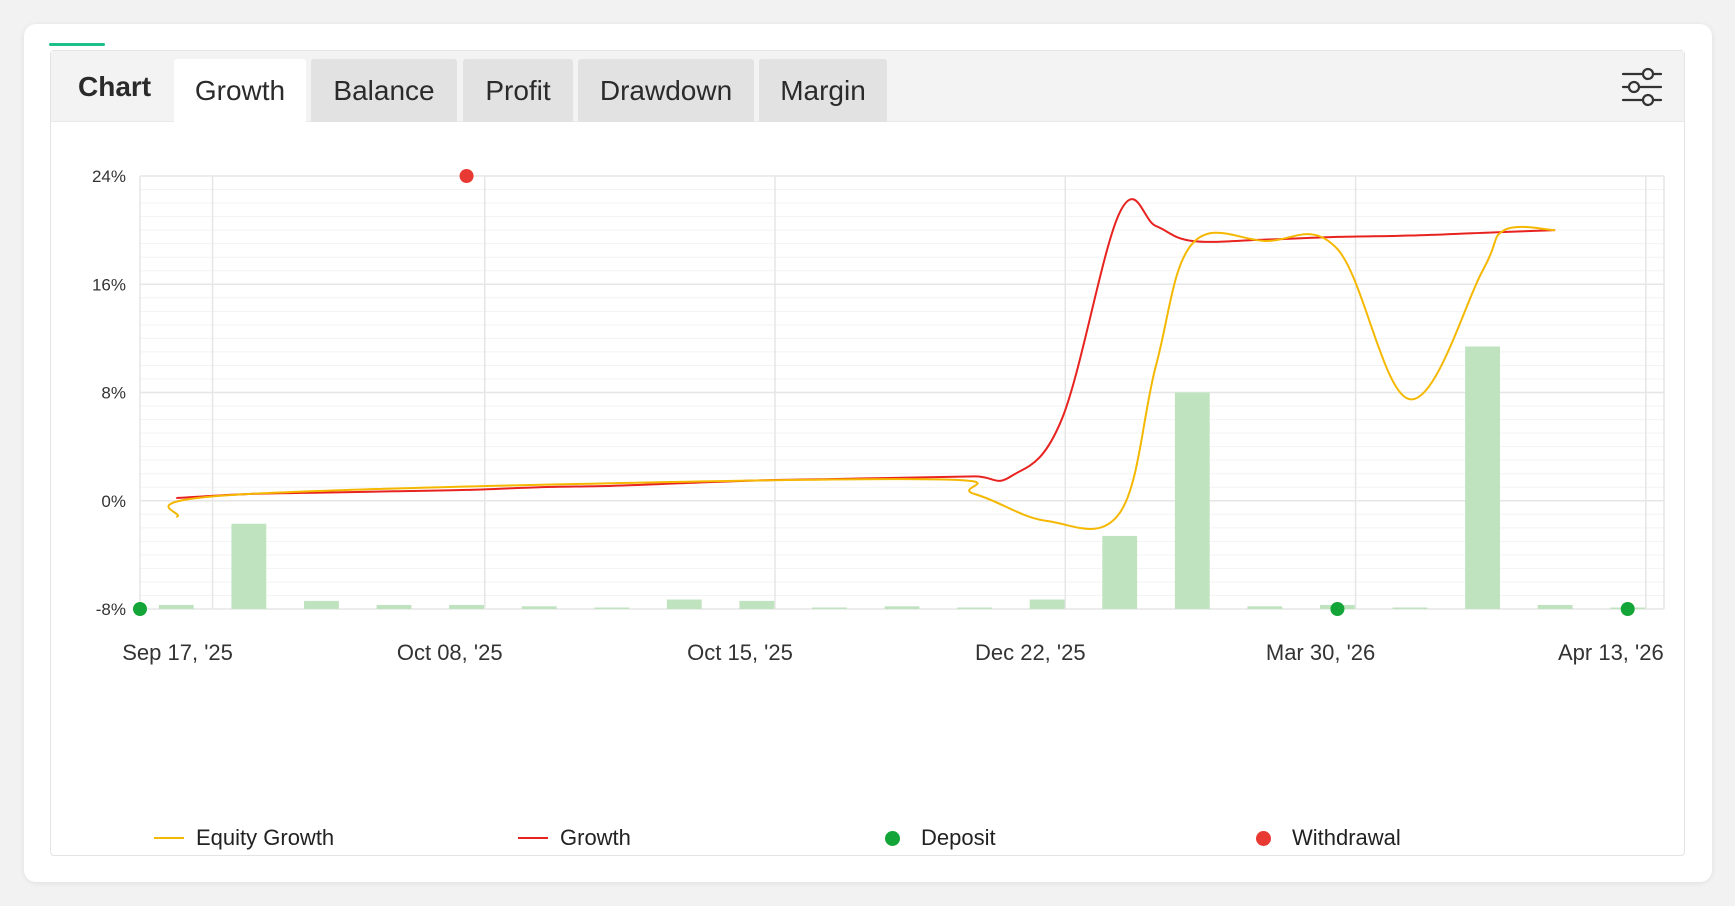  Describe the element at coordinates (265, 837) in the screenshot. I see `legend-equity-label: Equity Growth` at that location.